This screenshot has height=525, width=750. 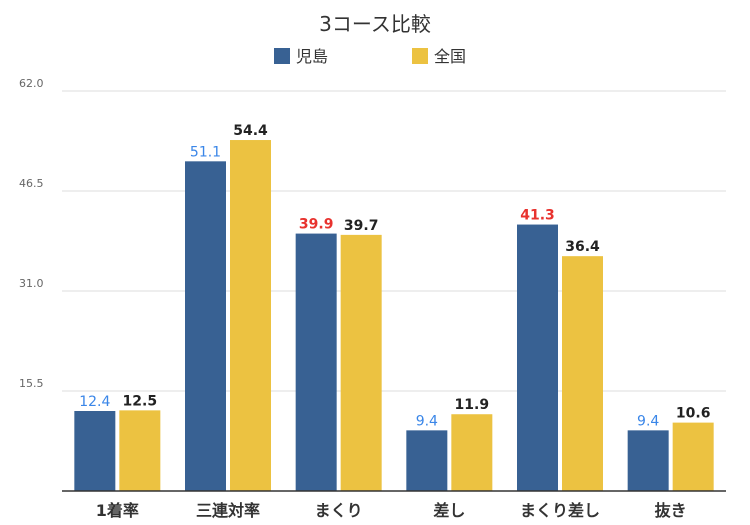 I want to click on legend-label-kojima: 児島, so click(x=312, y=56).